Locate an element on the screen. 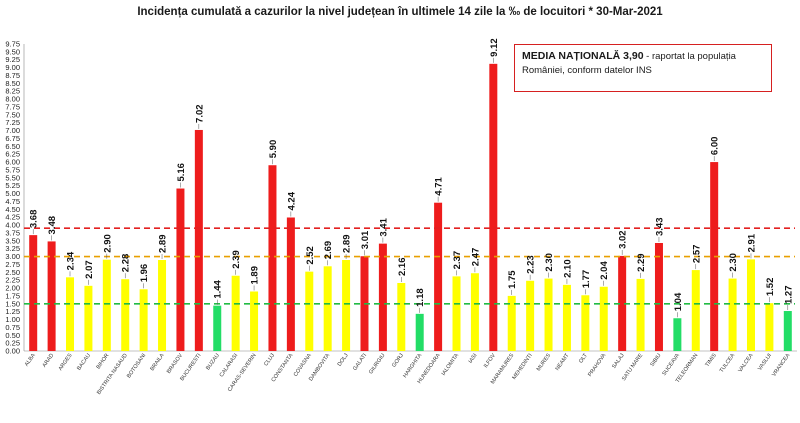  value-label: 3.02 is located at coordinates (623, 239).